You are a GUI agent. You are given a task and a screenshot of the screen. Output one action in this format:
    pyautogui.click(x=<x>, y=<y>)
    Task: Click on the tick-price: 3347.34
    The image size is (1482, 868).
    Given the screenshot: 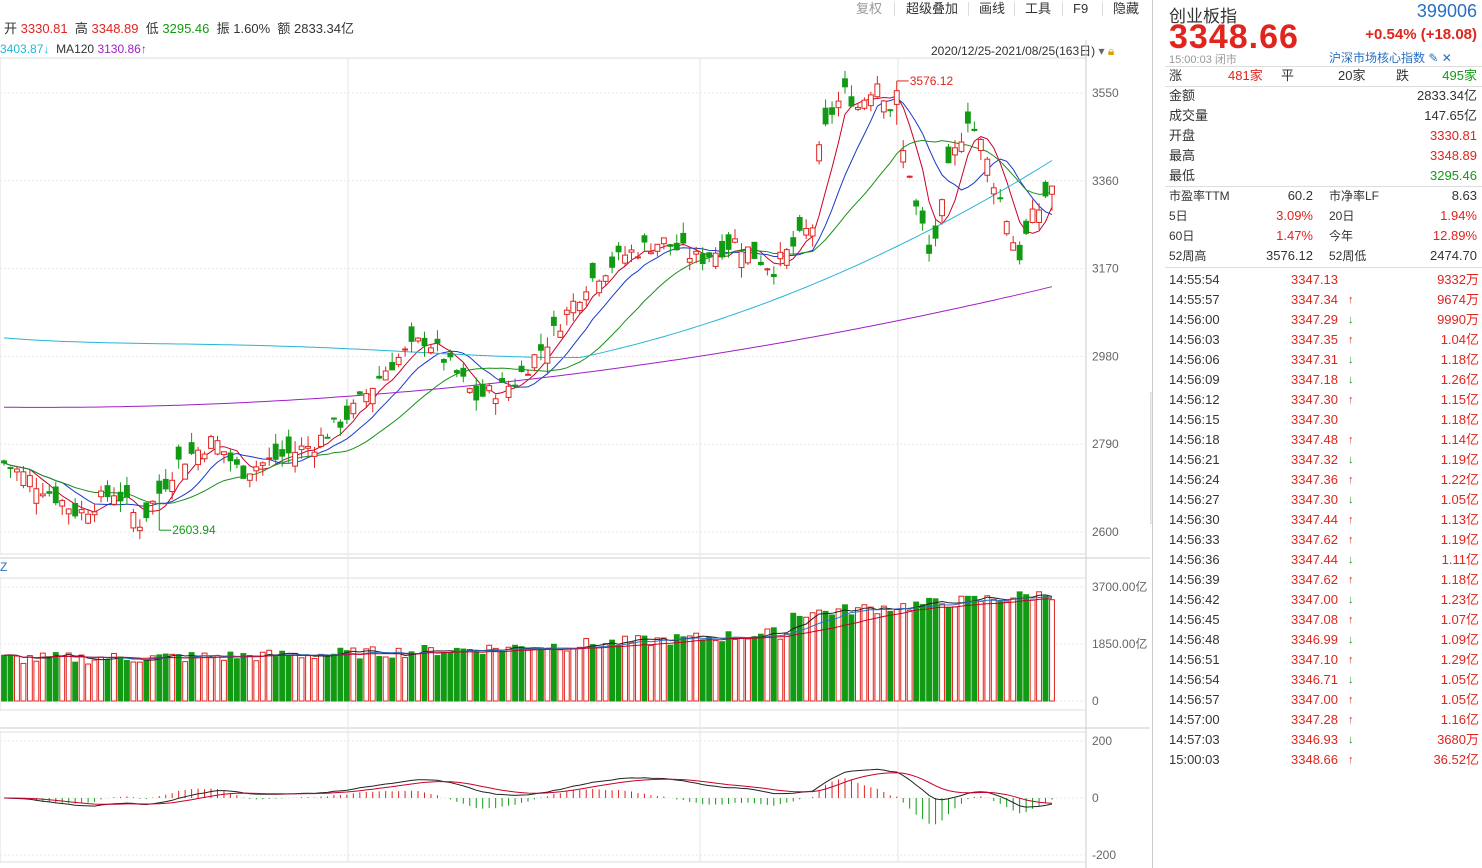 What is the action you would take?
    pyautogui.click(x=1314, y=299)
    